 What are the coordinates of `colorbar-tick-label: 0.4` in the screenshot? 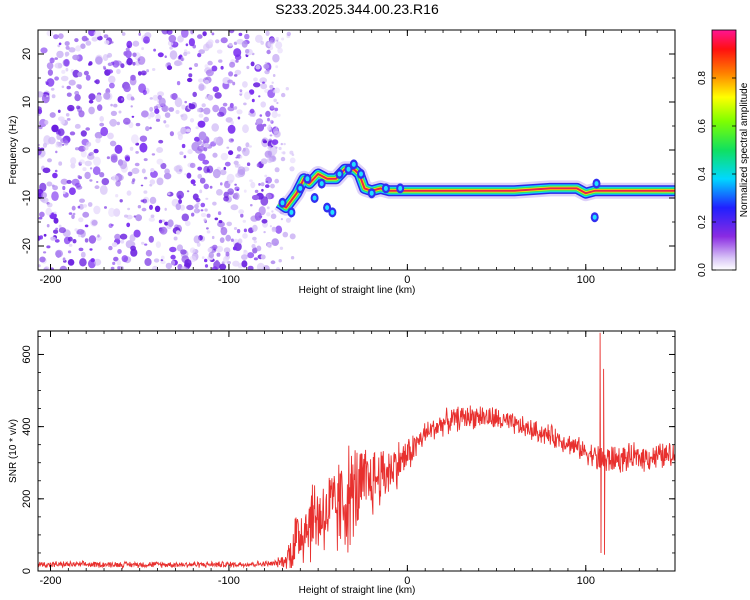 It's located at (702, 174).